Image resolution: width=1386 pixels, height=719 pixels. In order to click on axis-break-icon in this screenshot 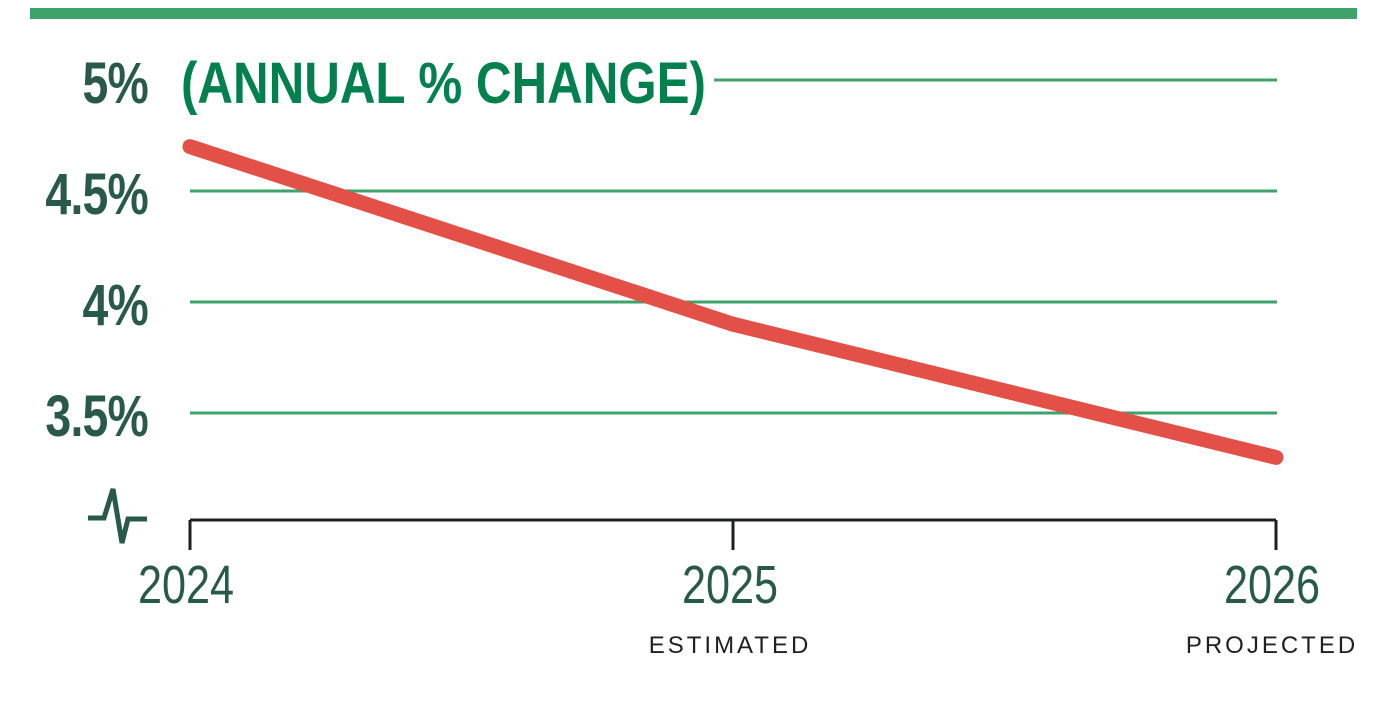, I will do `click(117, 516)`.